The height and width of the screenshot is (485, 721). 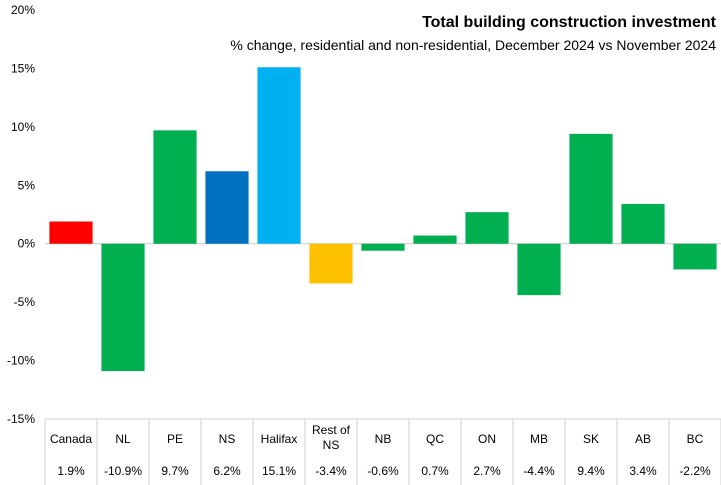 What do you see at coordinates (487, 439) in the screenshot?
I see `category-label: ON` at bounding box center [487, 439].